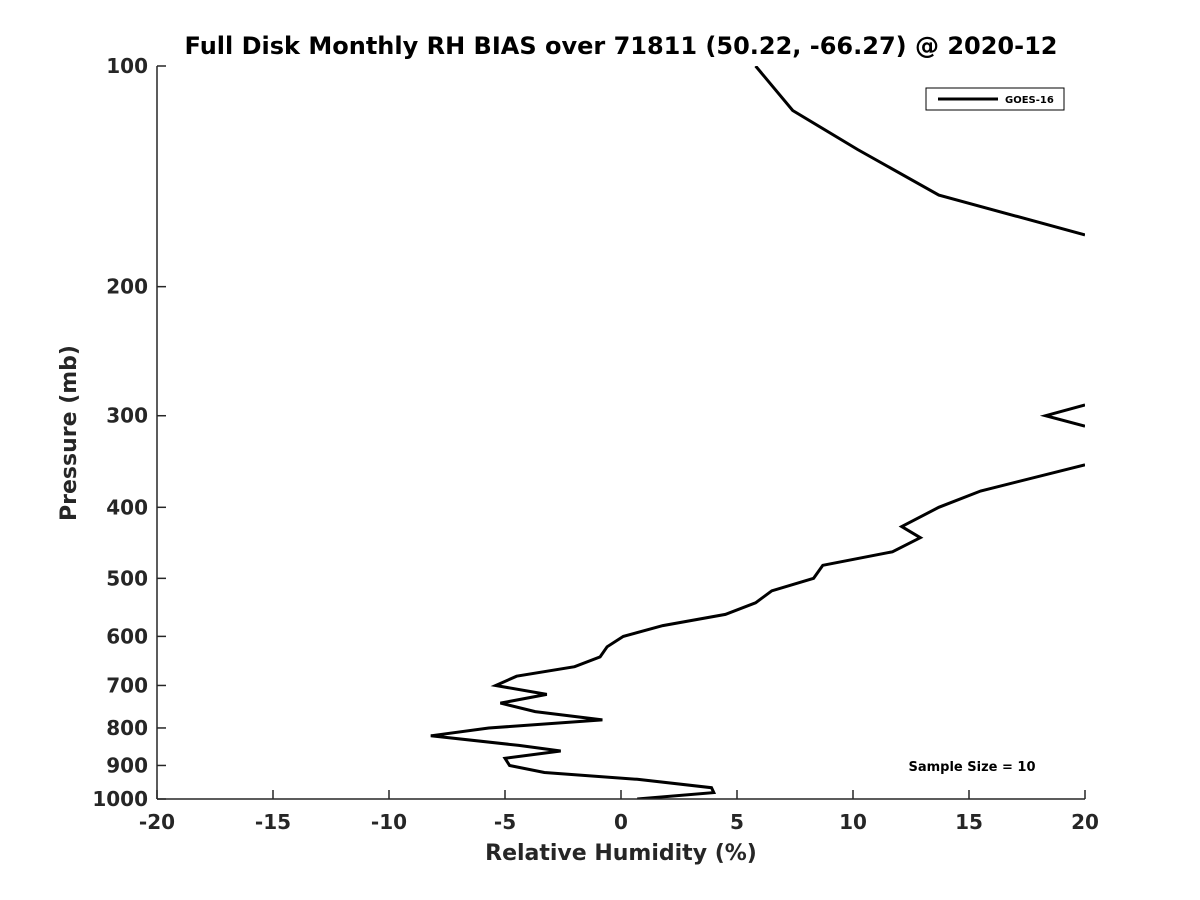 The width and height of the screenshot is (1200, 900). I want to click on x-tick-label: -15, so click(273, 822).